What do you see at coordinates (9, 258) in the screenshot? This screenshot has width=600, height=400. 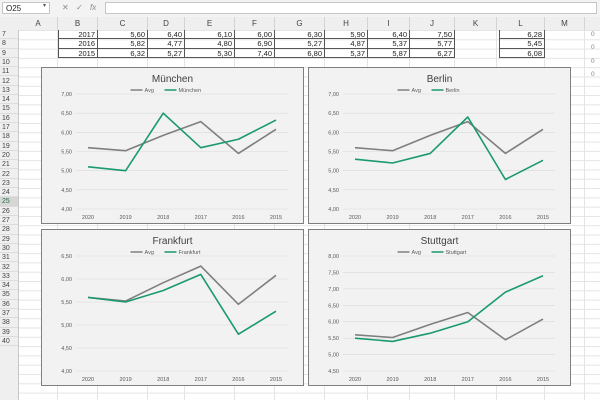 I see `row-header: 31` at bounding box center [9, 258].